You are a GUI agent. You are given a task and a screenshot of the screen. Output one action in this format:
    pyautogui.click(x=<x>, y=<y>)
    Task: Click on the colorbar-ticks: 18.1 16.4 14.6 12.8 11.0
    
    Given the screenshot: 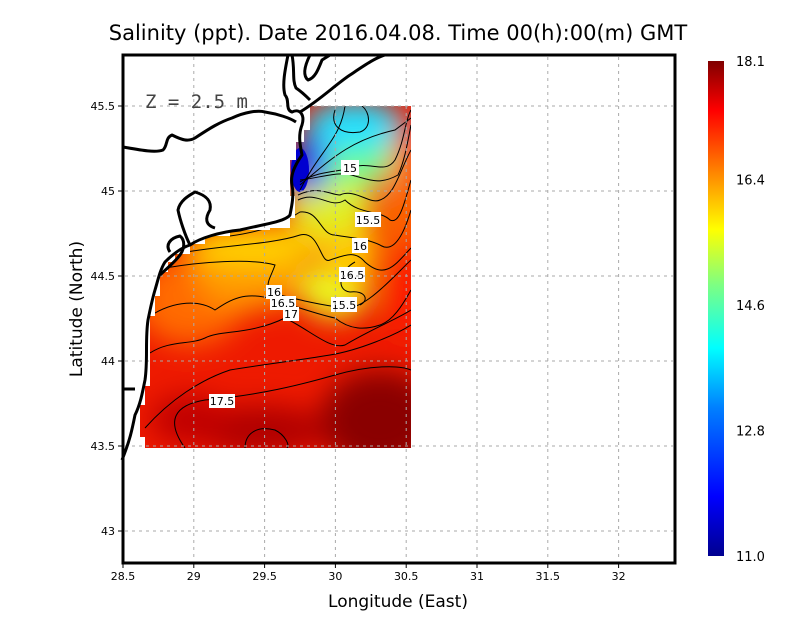 What is the action you would take?
    pyautogui.click(x=750, y=310)
    